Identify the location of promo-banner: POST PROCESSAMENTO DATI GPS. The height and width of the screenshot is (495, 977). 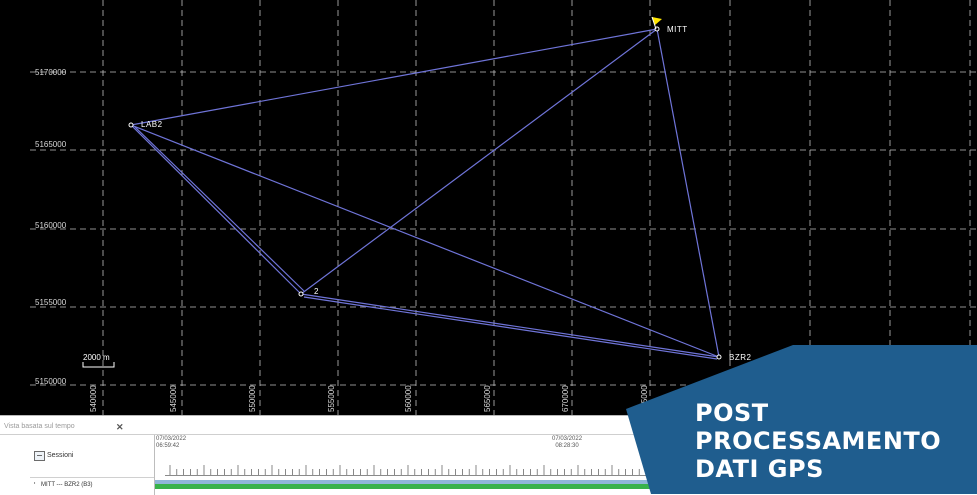
(801, 419).